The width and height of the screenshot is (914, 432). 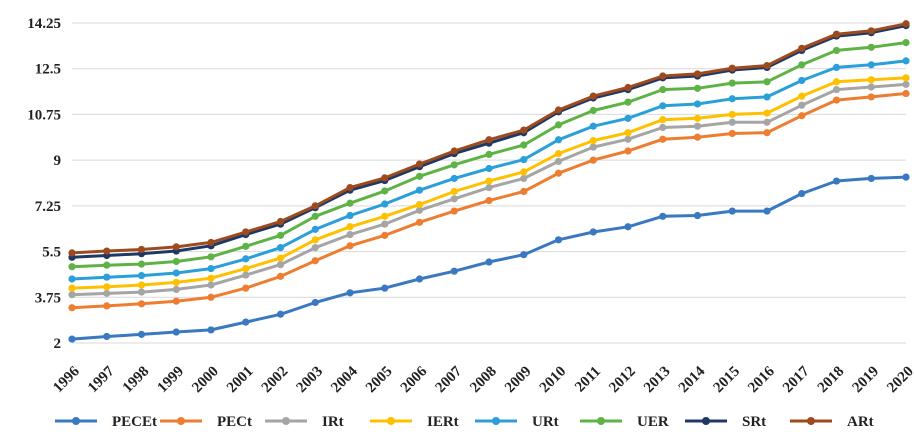 I want to click on x-tick-label: 2003, so click(x=310, y=380).